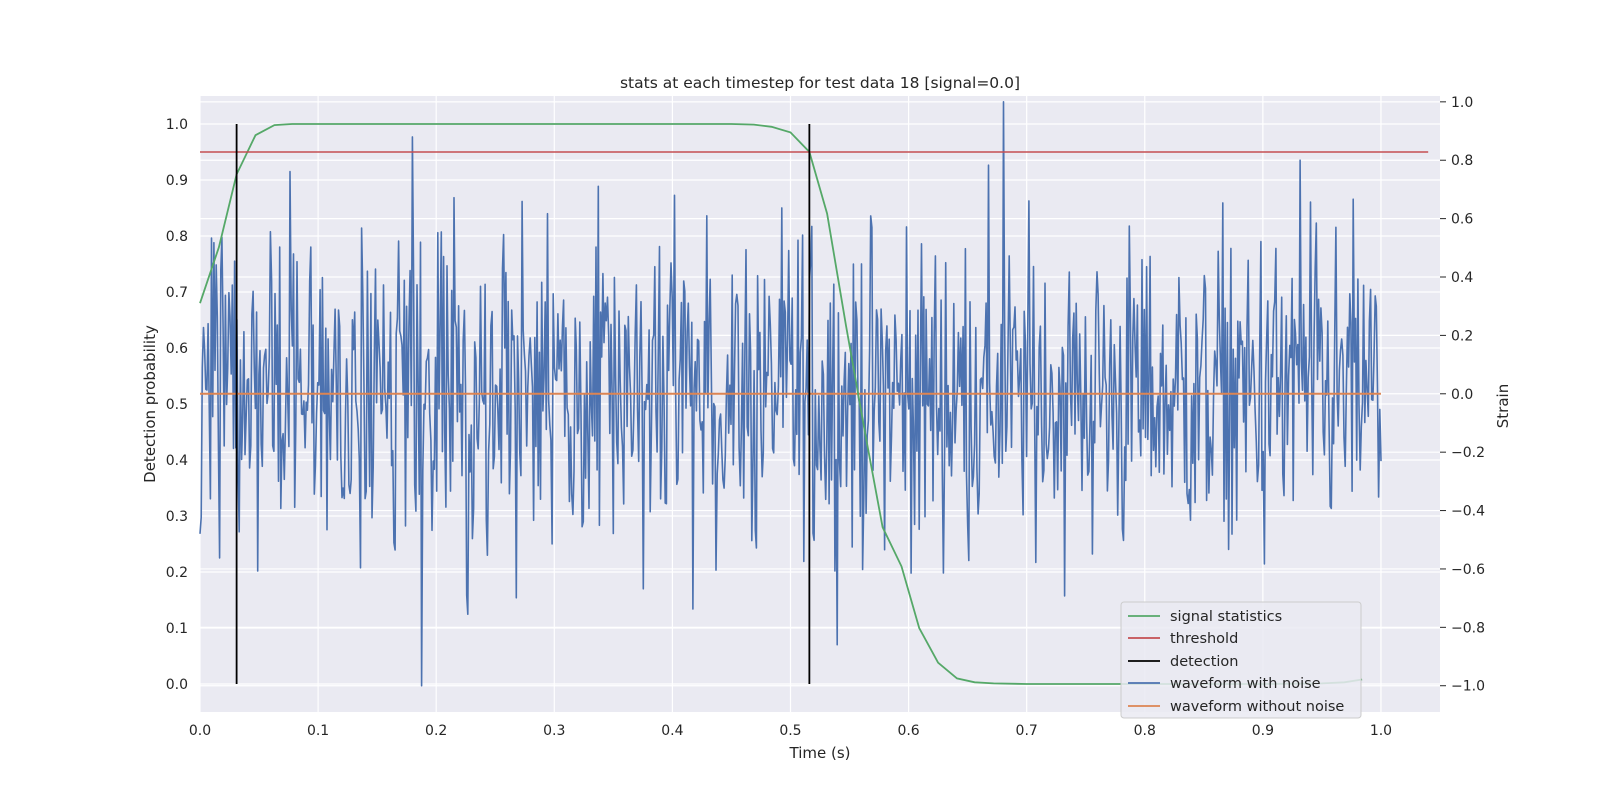  Describe the element at coordinates (177, 349) in the screenshot. I see `y-tick-label: 0.6` at that location.